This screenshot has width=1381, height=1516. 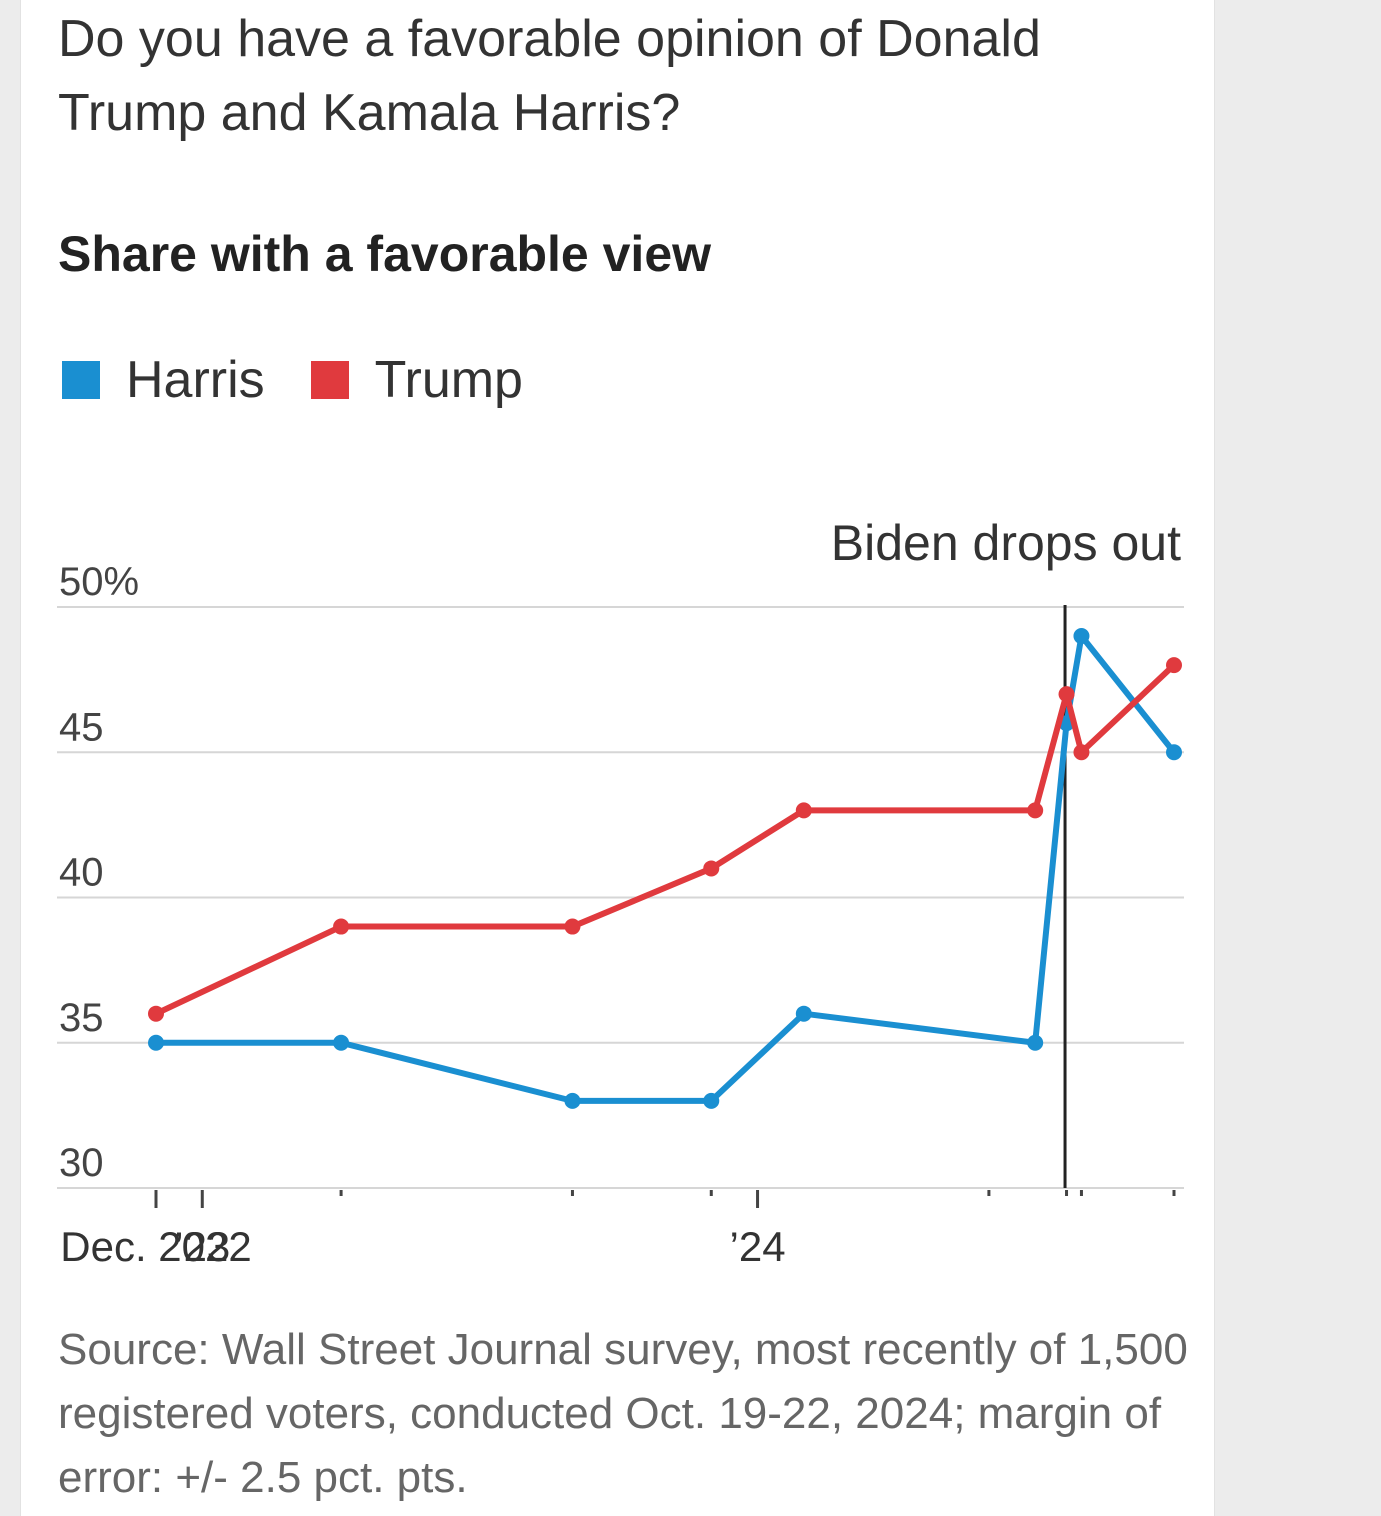 What do you see at coordinates (81, 380) in the screenshot?
I see `legend-swatch-harris` at bounding box center [81, 380].